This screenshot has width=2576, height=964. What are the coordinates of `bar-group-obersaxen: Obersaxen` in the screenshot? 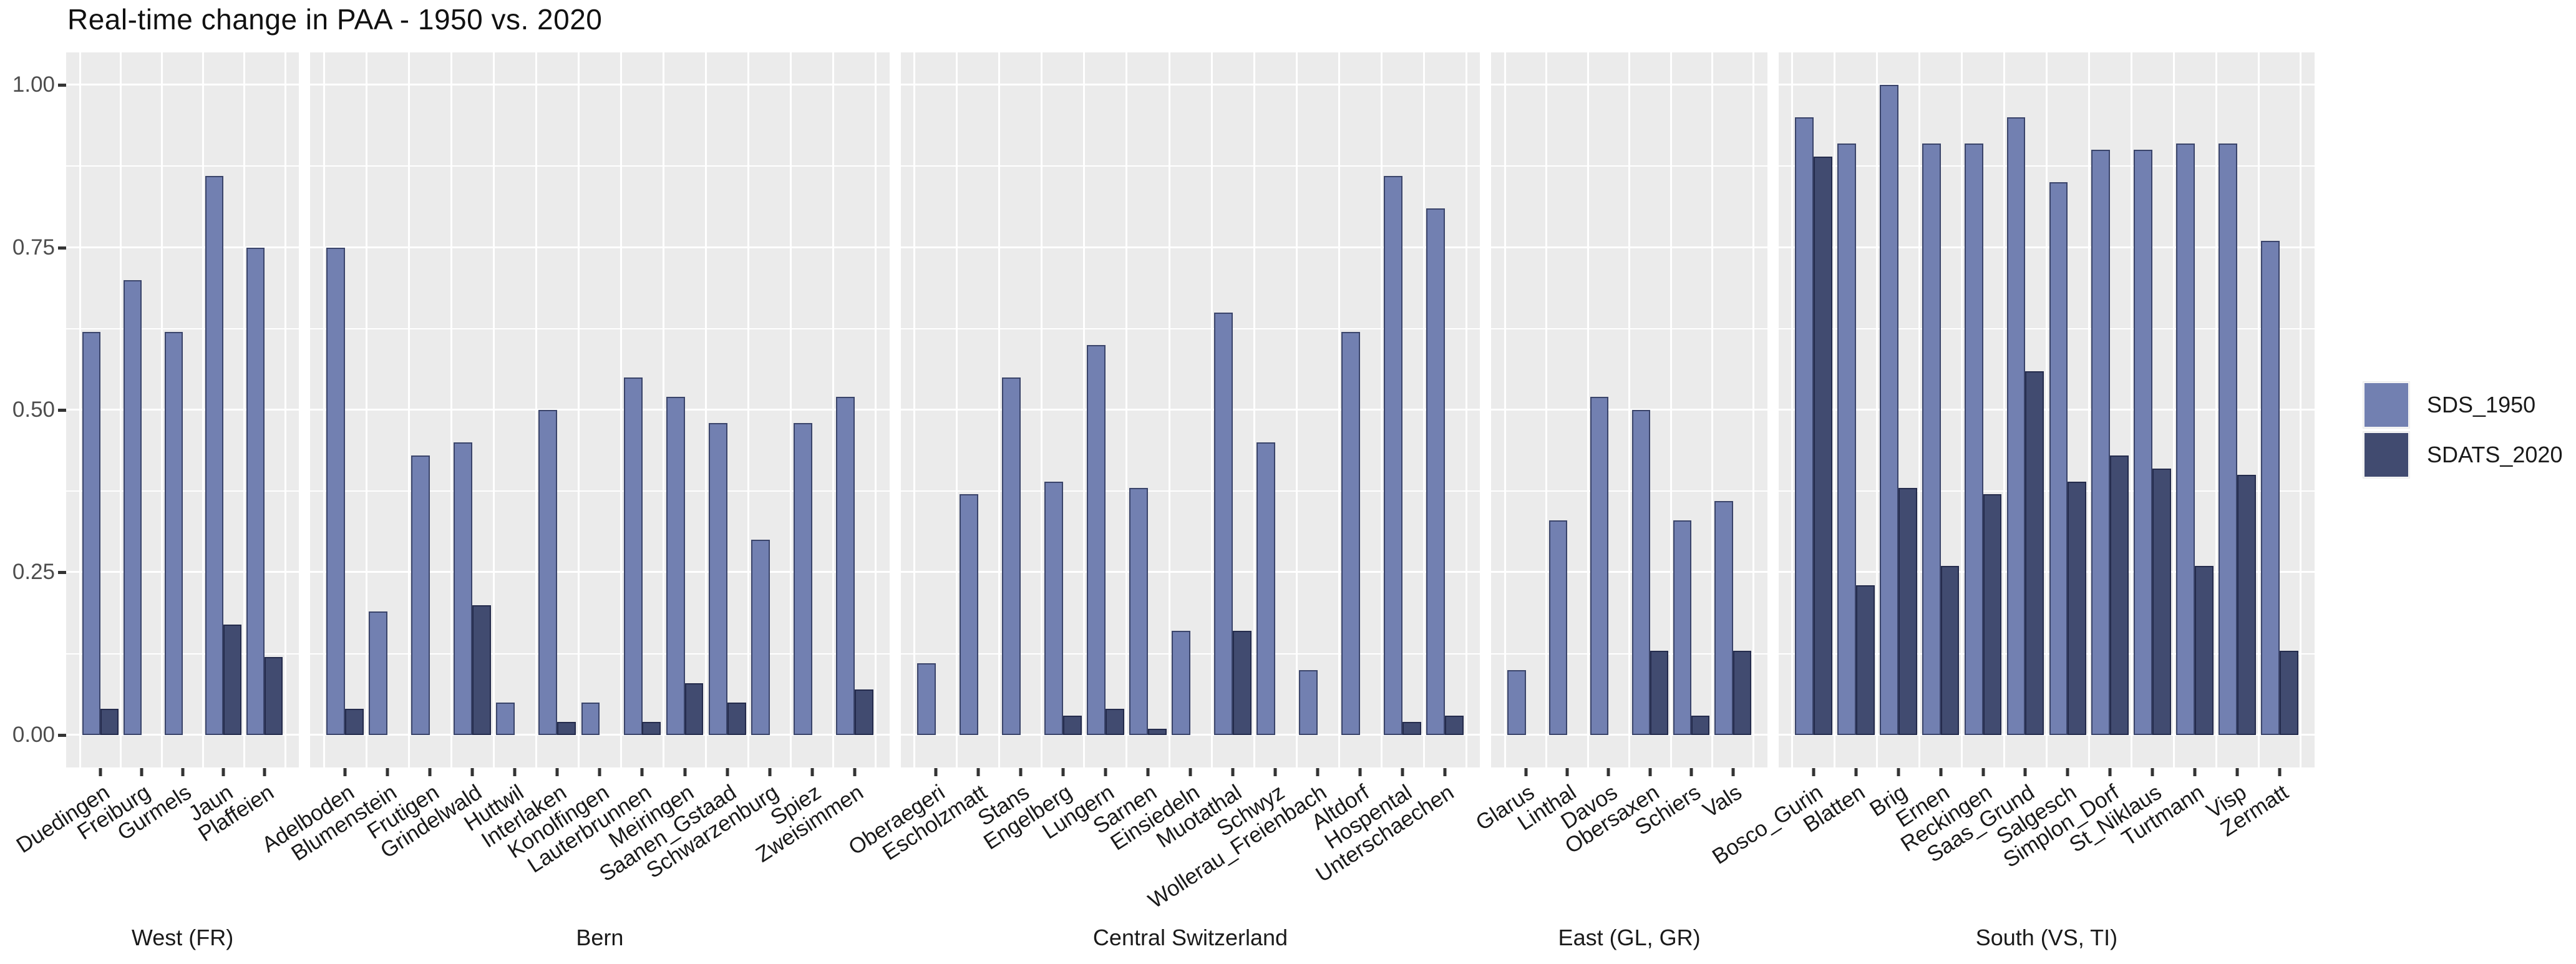 It's located at (1615, 456).